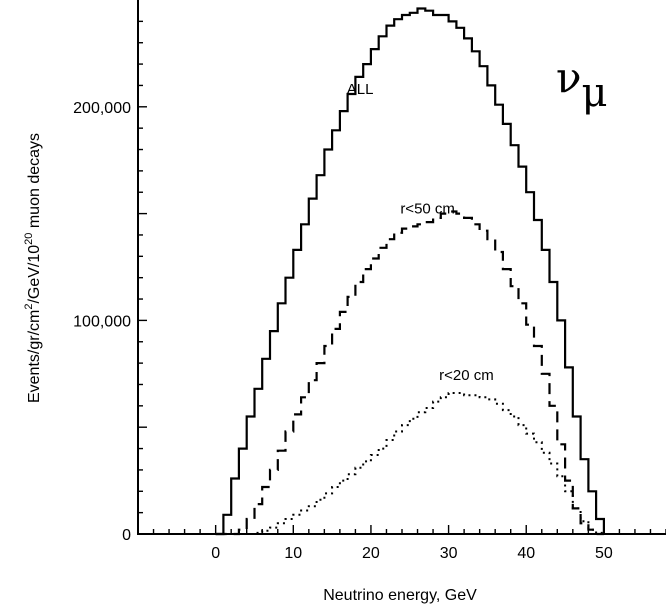  I want to click on x-tick-label: 40, so click(526, 553).